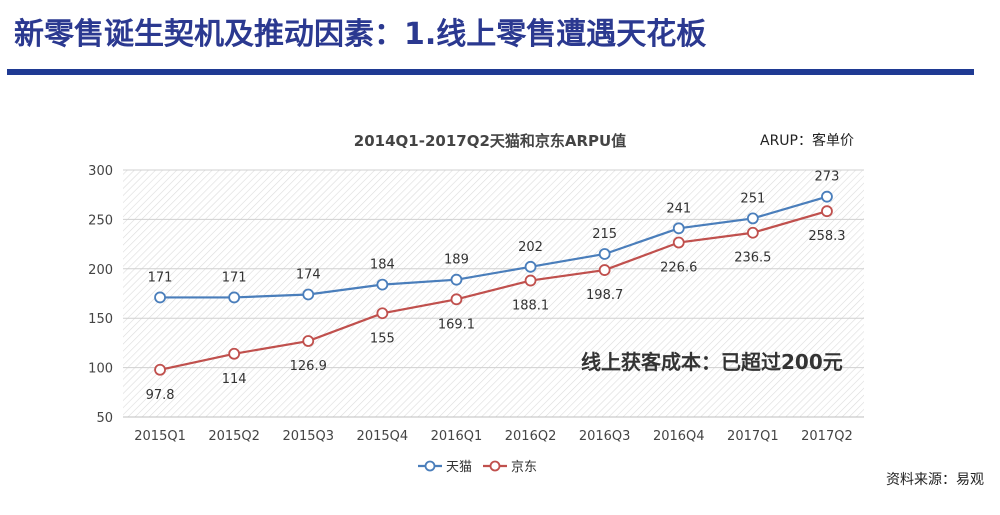 This screenshot has width=1000, height=515. Describe the element at coordinates (826, 236) in the screenshot. I see `data-label: 258.3` at that location.